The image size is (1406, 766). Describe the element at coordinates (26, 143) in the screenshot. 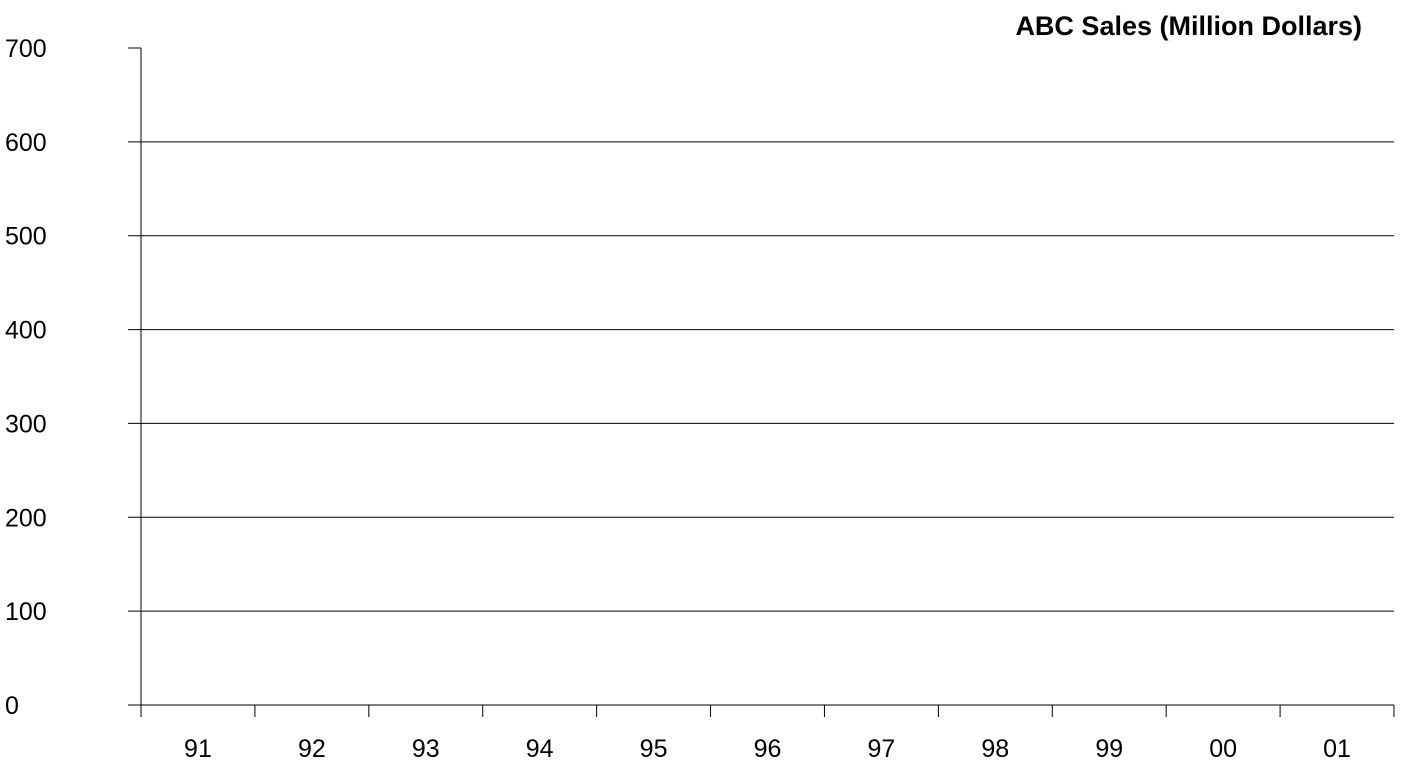

I see `y-tick-label: 600` at that location.